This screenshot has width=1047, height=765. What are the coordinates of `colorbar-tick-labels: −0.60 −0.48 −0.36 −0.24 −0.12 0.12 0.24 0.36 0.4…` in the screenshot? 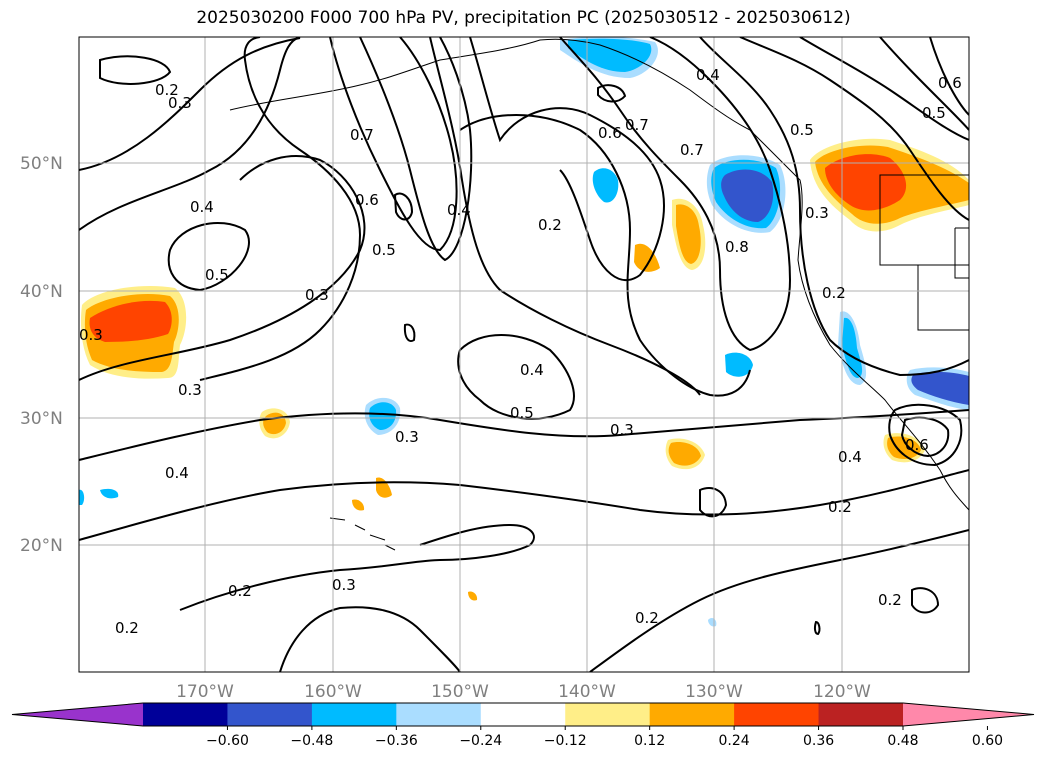 It's located at (604, 737).